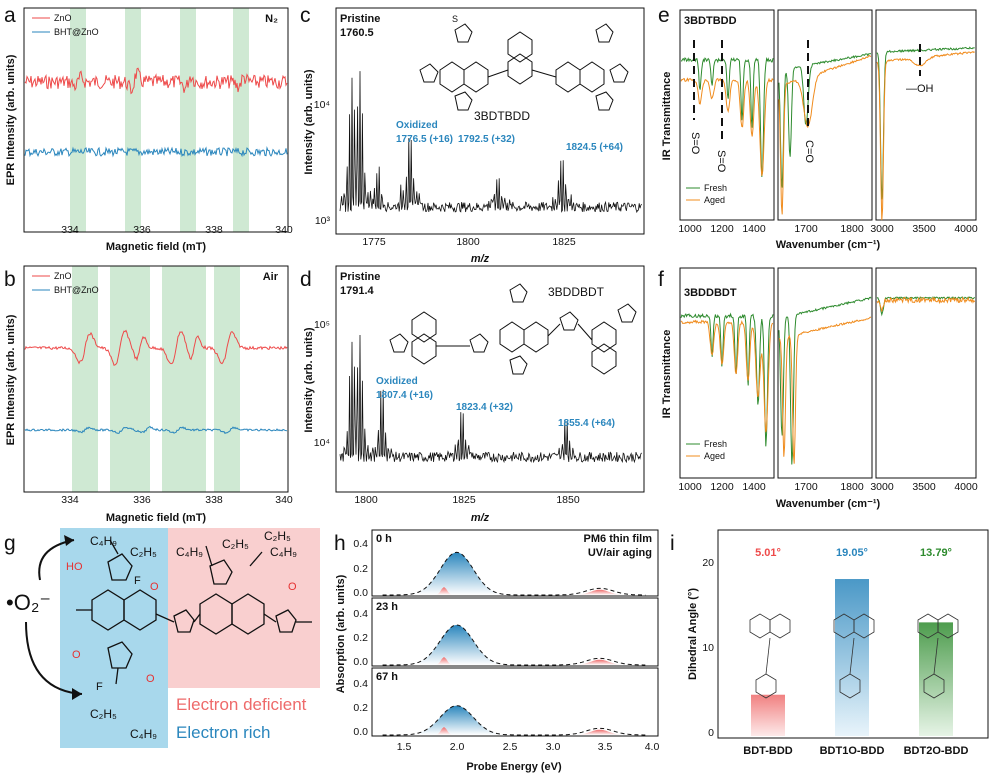 The height and width of the screenshot is (782, 996). What do you see at coordinates (721, 161) in the screenshot?
I see `annotation-so2: S=O` at bounding box center [721, 161].